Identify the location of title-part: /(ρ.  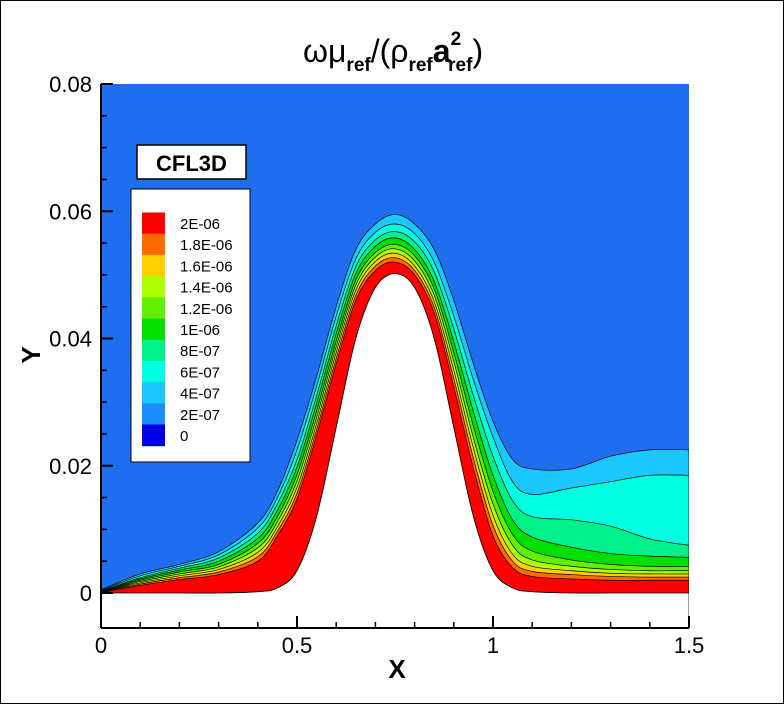
(390, 51).